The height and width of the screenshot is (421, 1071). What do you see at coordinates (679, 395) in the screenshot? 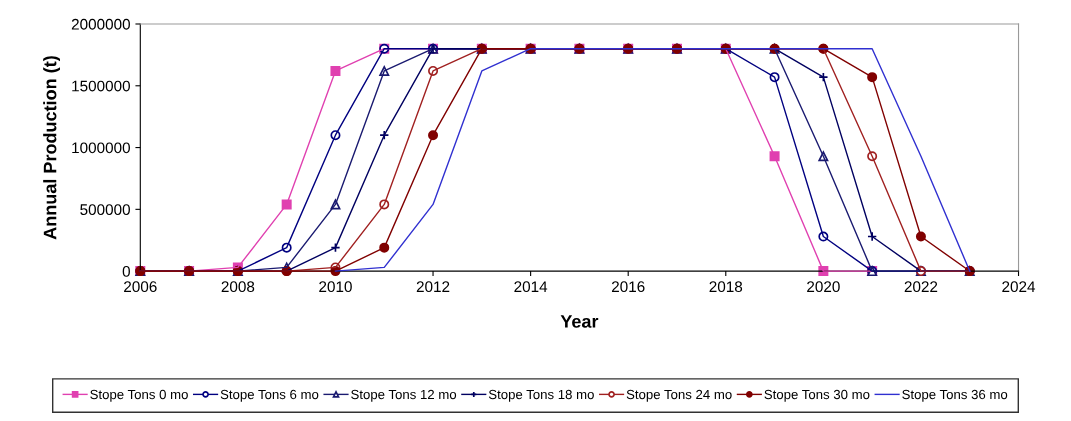
I see `legend-label: Stope Tons 24 mo` at bounding box center [679, 395].